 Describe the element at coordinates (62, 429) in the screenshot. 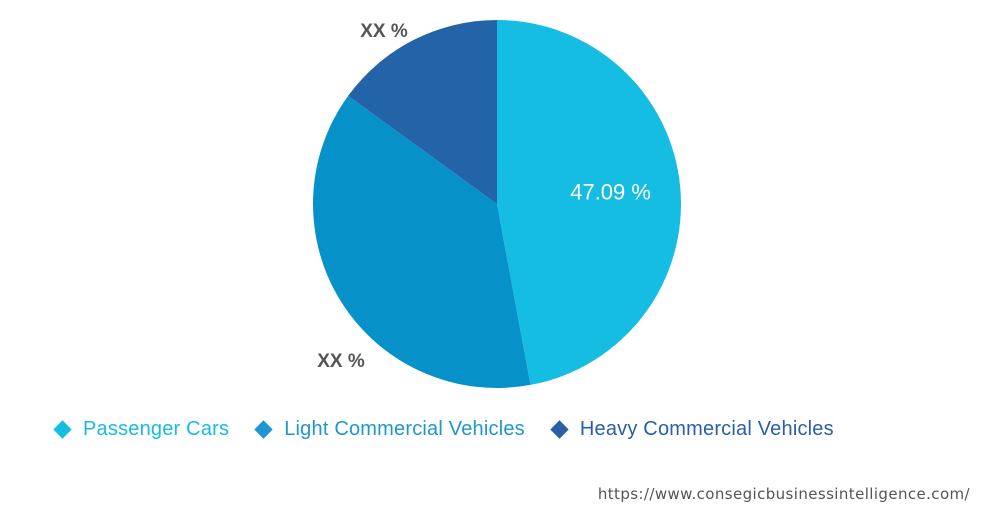

I see `legend-marker-passenger-cars` at that location.